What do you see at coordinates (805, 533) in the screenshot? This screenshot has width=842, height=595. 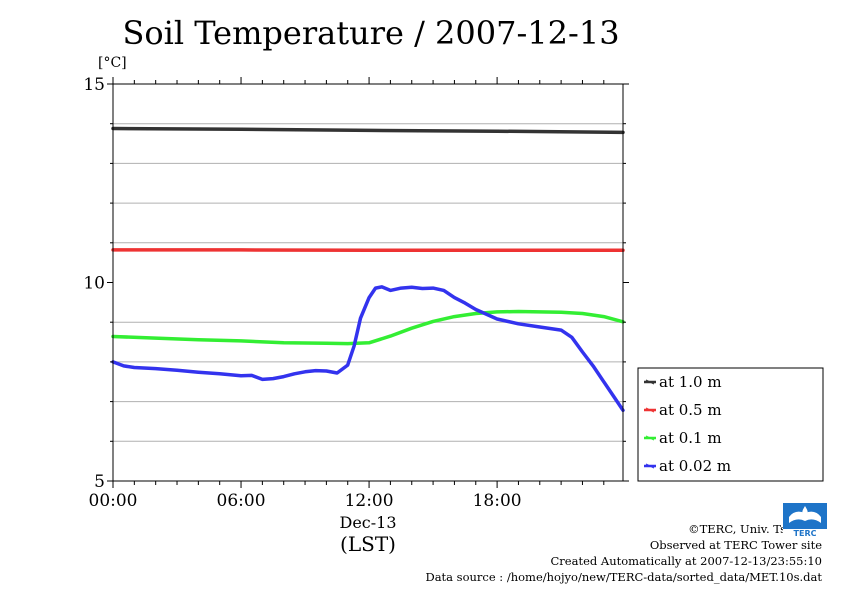 I see `logo-text: TERC` at bounding box center [805, 533].